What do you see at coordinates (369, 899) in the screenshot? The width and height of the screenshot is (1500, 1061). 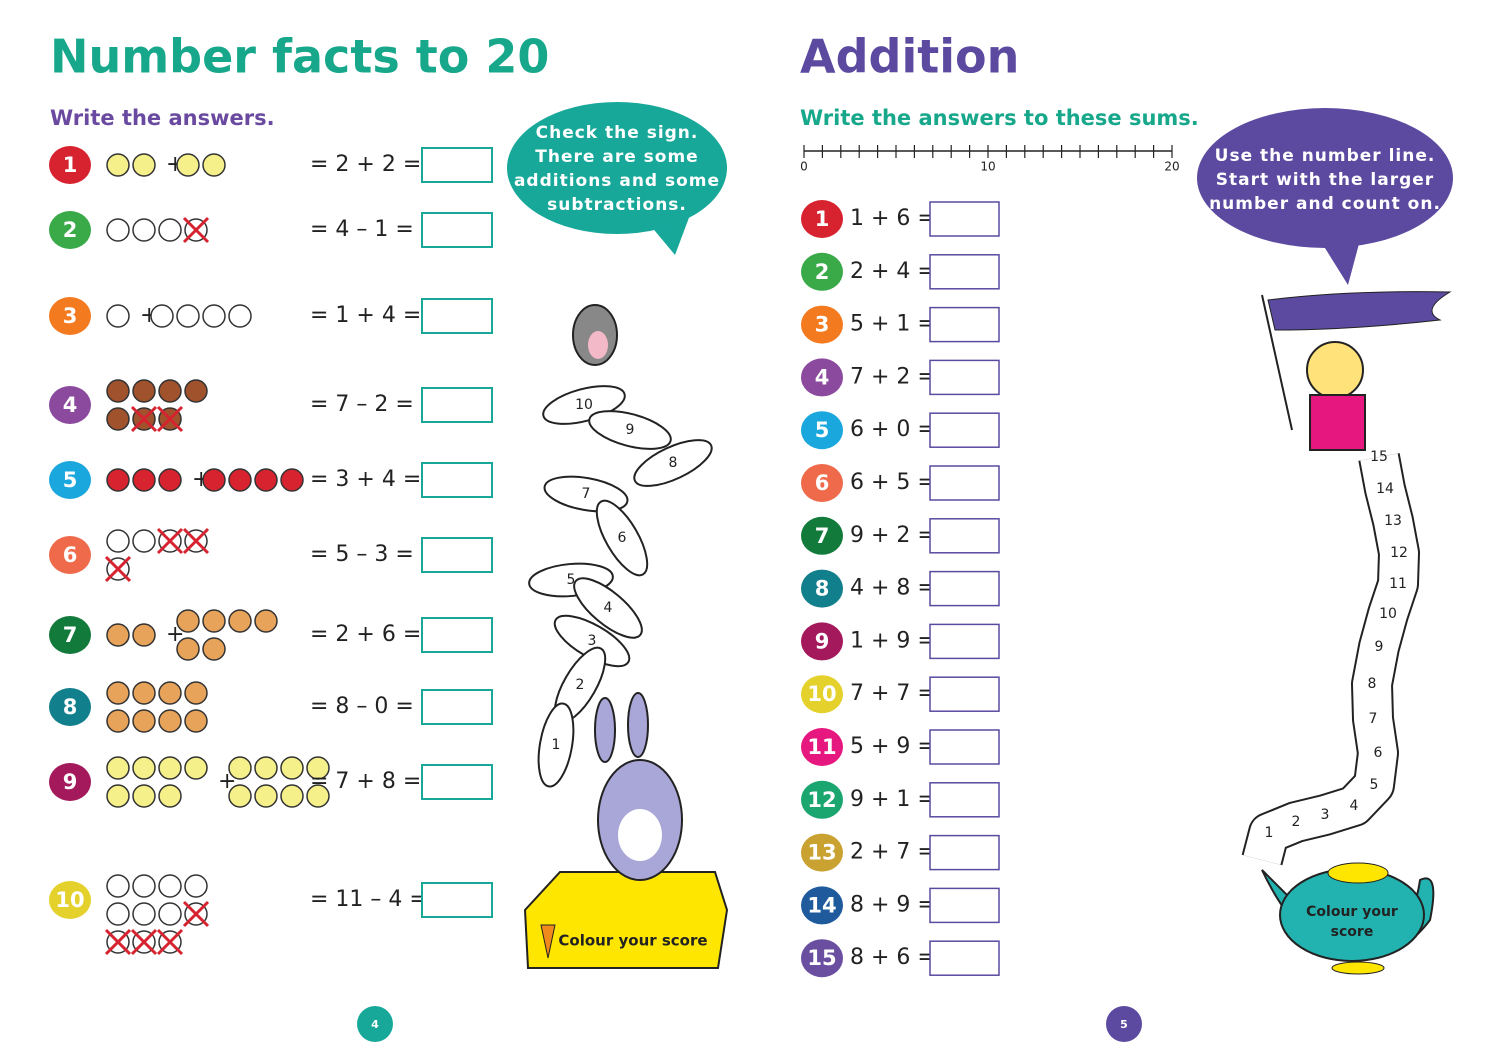 I see `equation: = 11 – 4 =` at bounding box center [369, 899].